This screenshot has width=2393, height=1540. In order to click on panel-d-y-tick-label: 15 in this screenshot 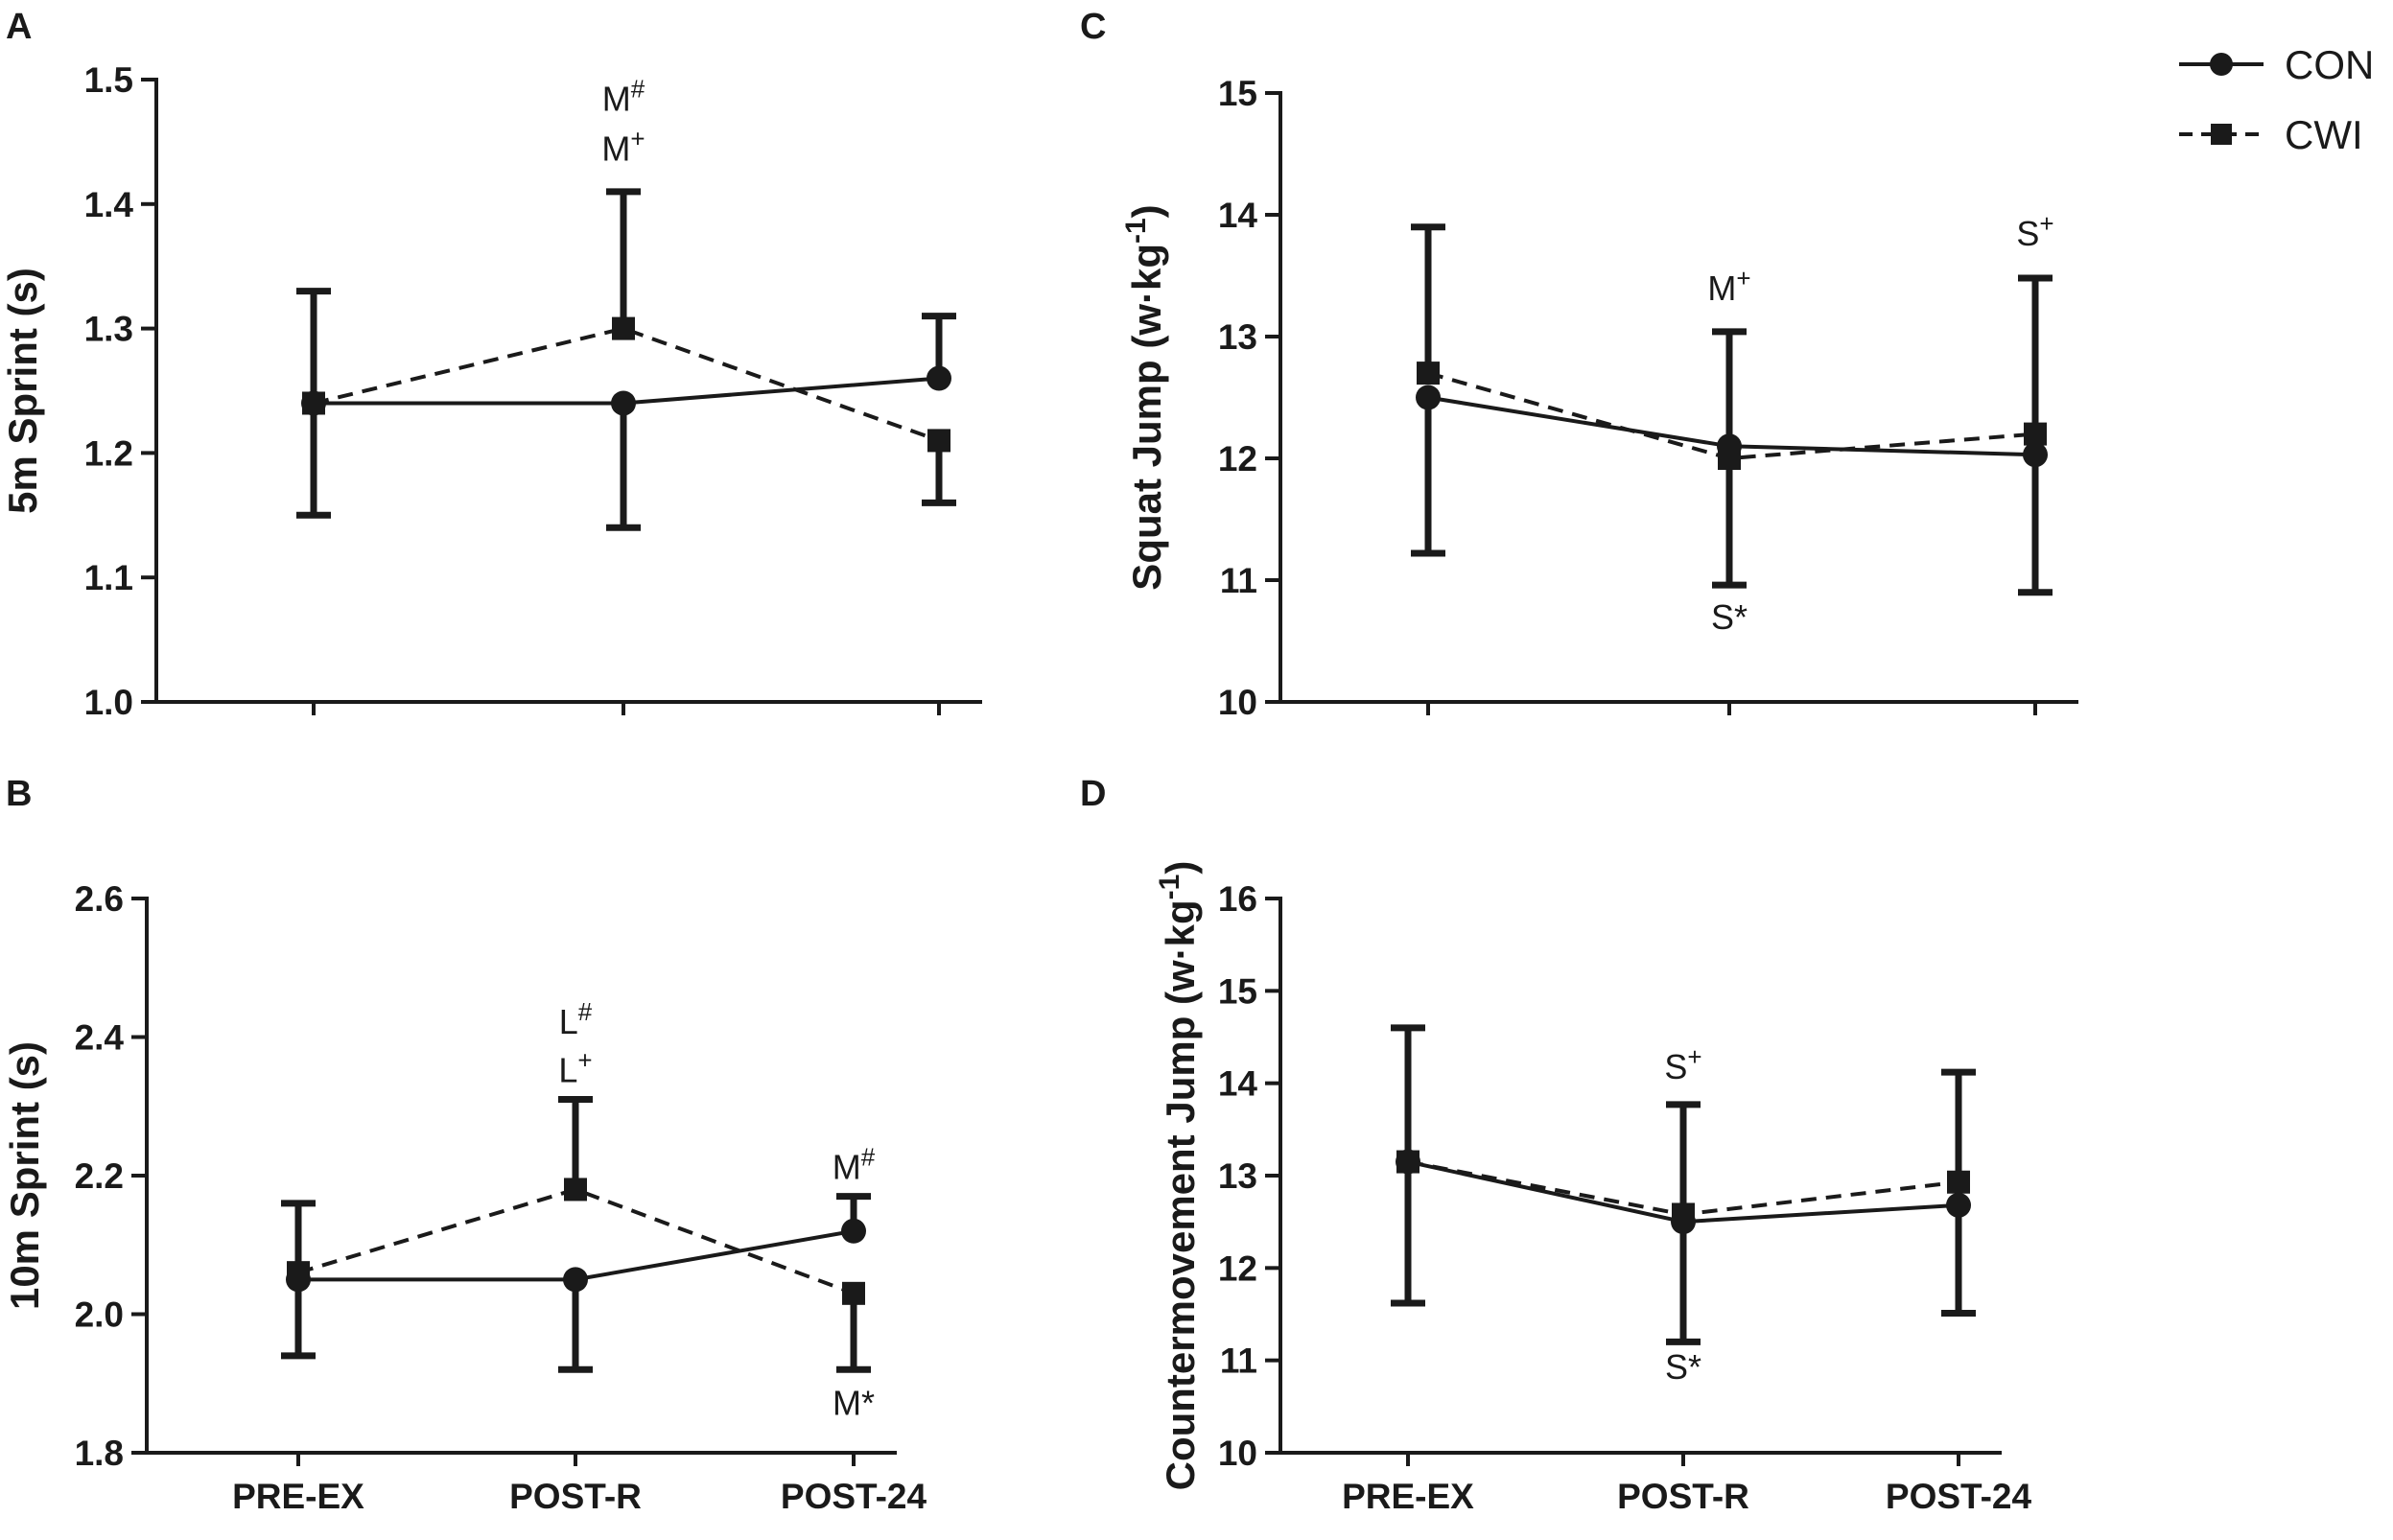, I will do `click(1237, 991)`.